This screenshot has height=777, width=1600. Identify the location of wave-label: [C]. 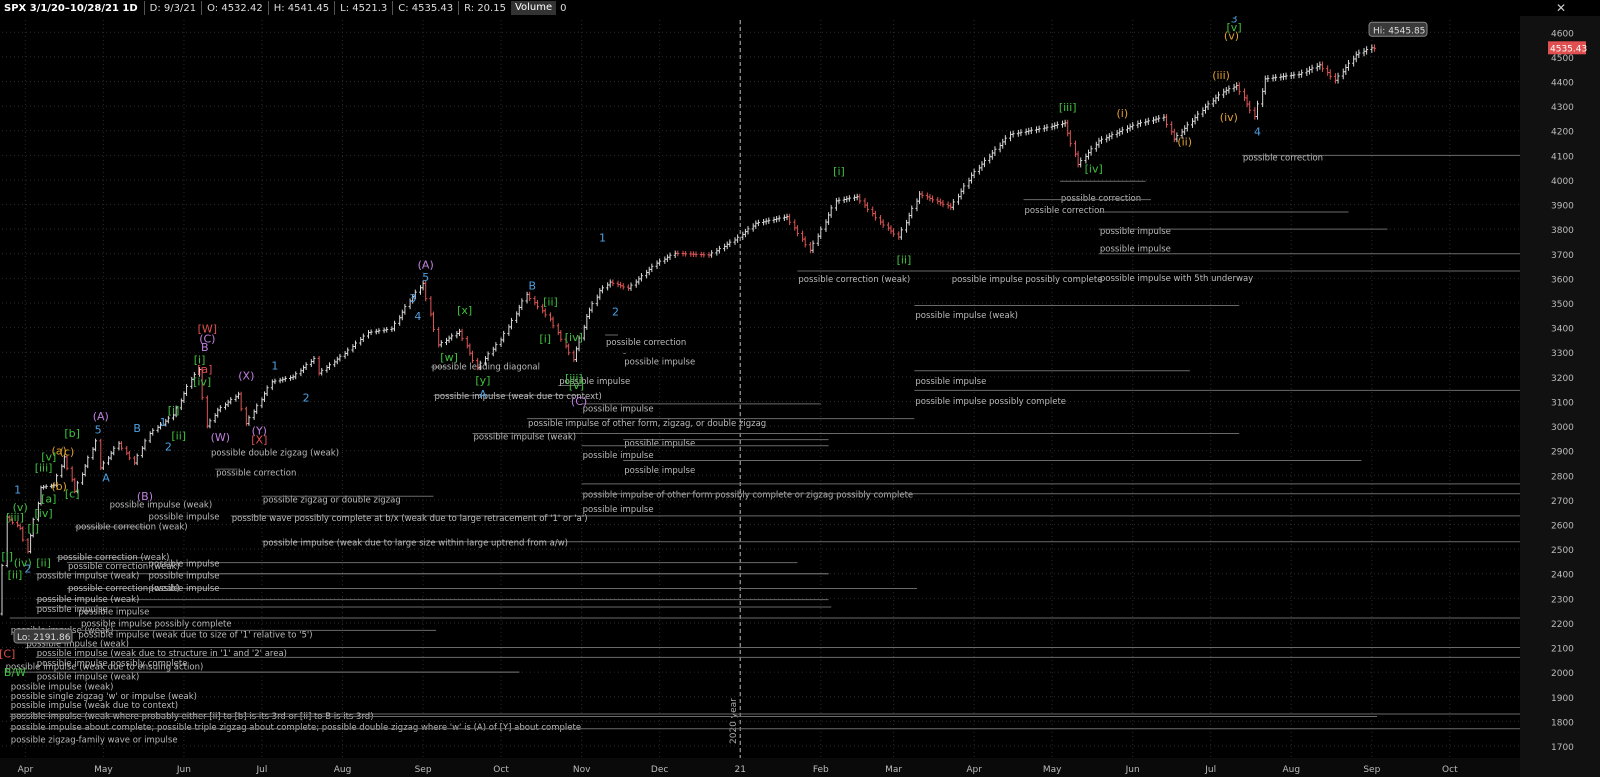
(7, 653).